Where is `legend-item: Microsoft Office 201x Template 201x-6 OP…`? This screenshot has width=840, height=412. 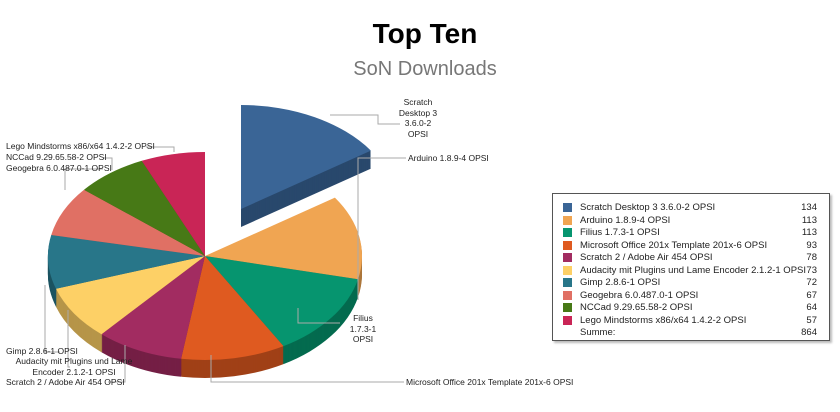 legend-item: Microsoft Office 201x Template 201x-6 OP… is located at coordinates (690, 246).